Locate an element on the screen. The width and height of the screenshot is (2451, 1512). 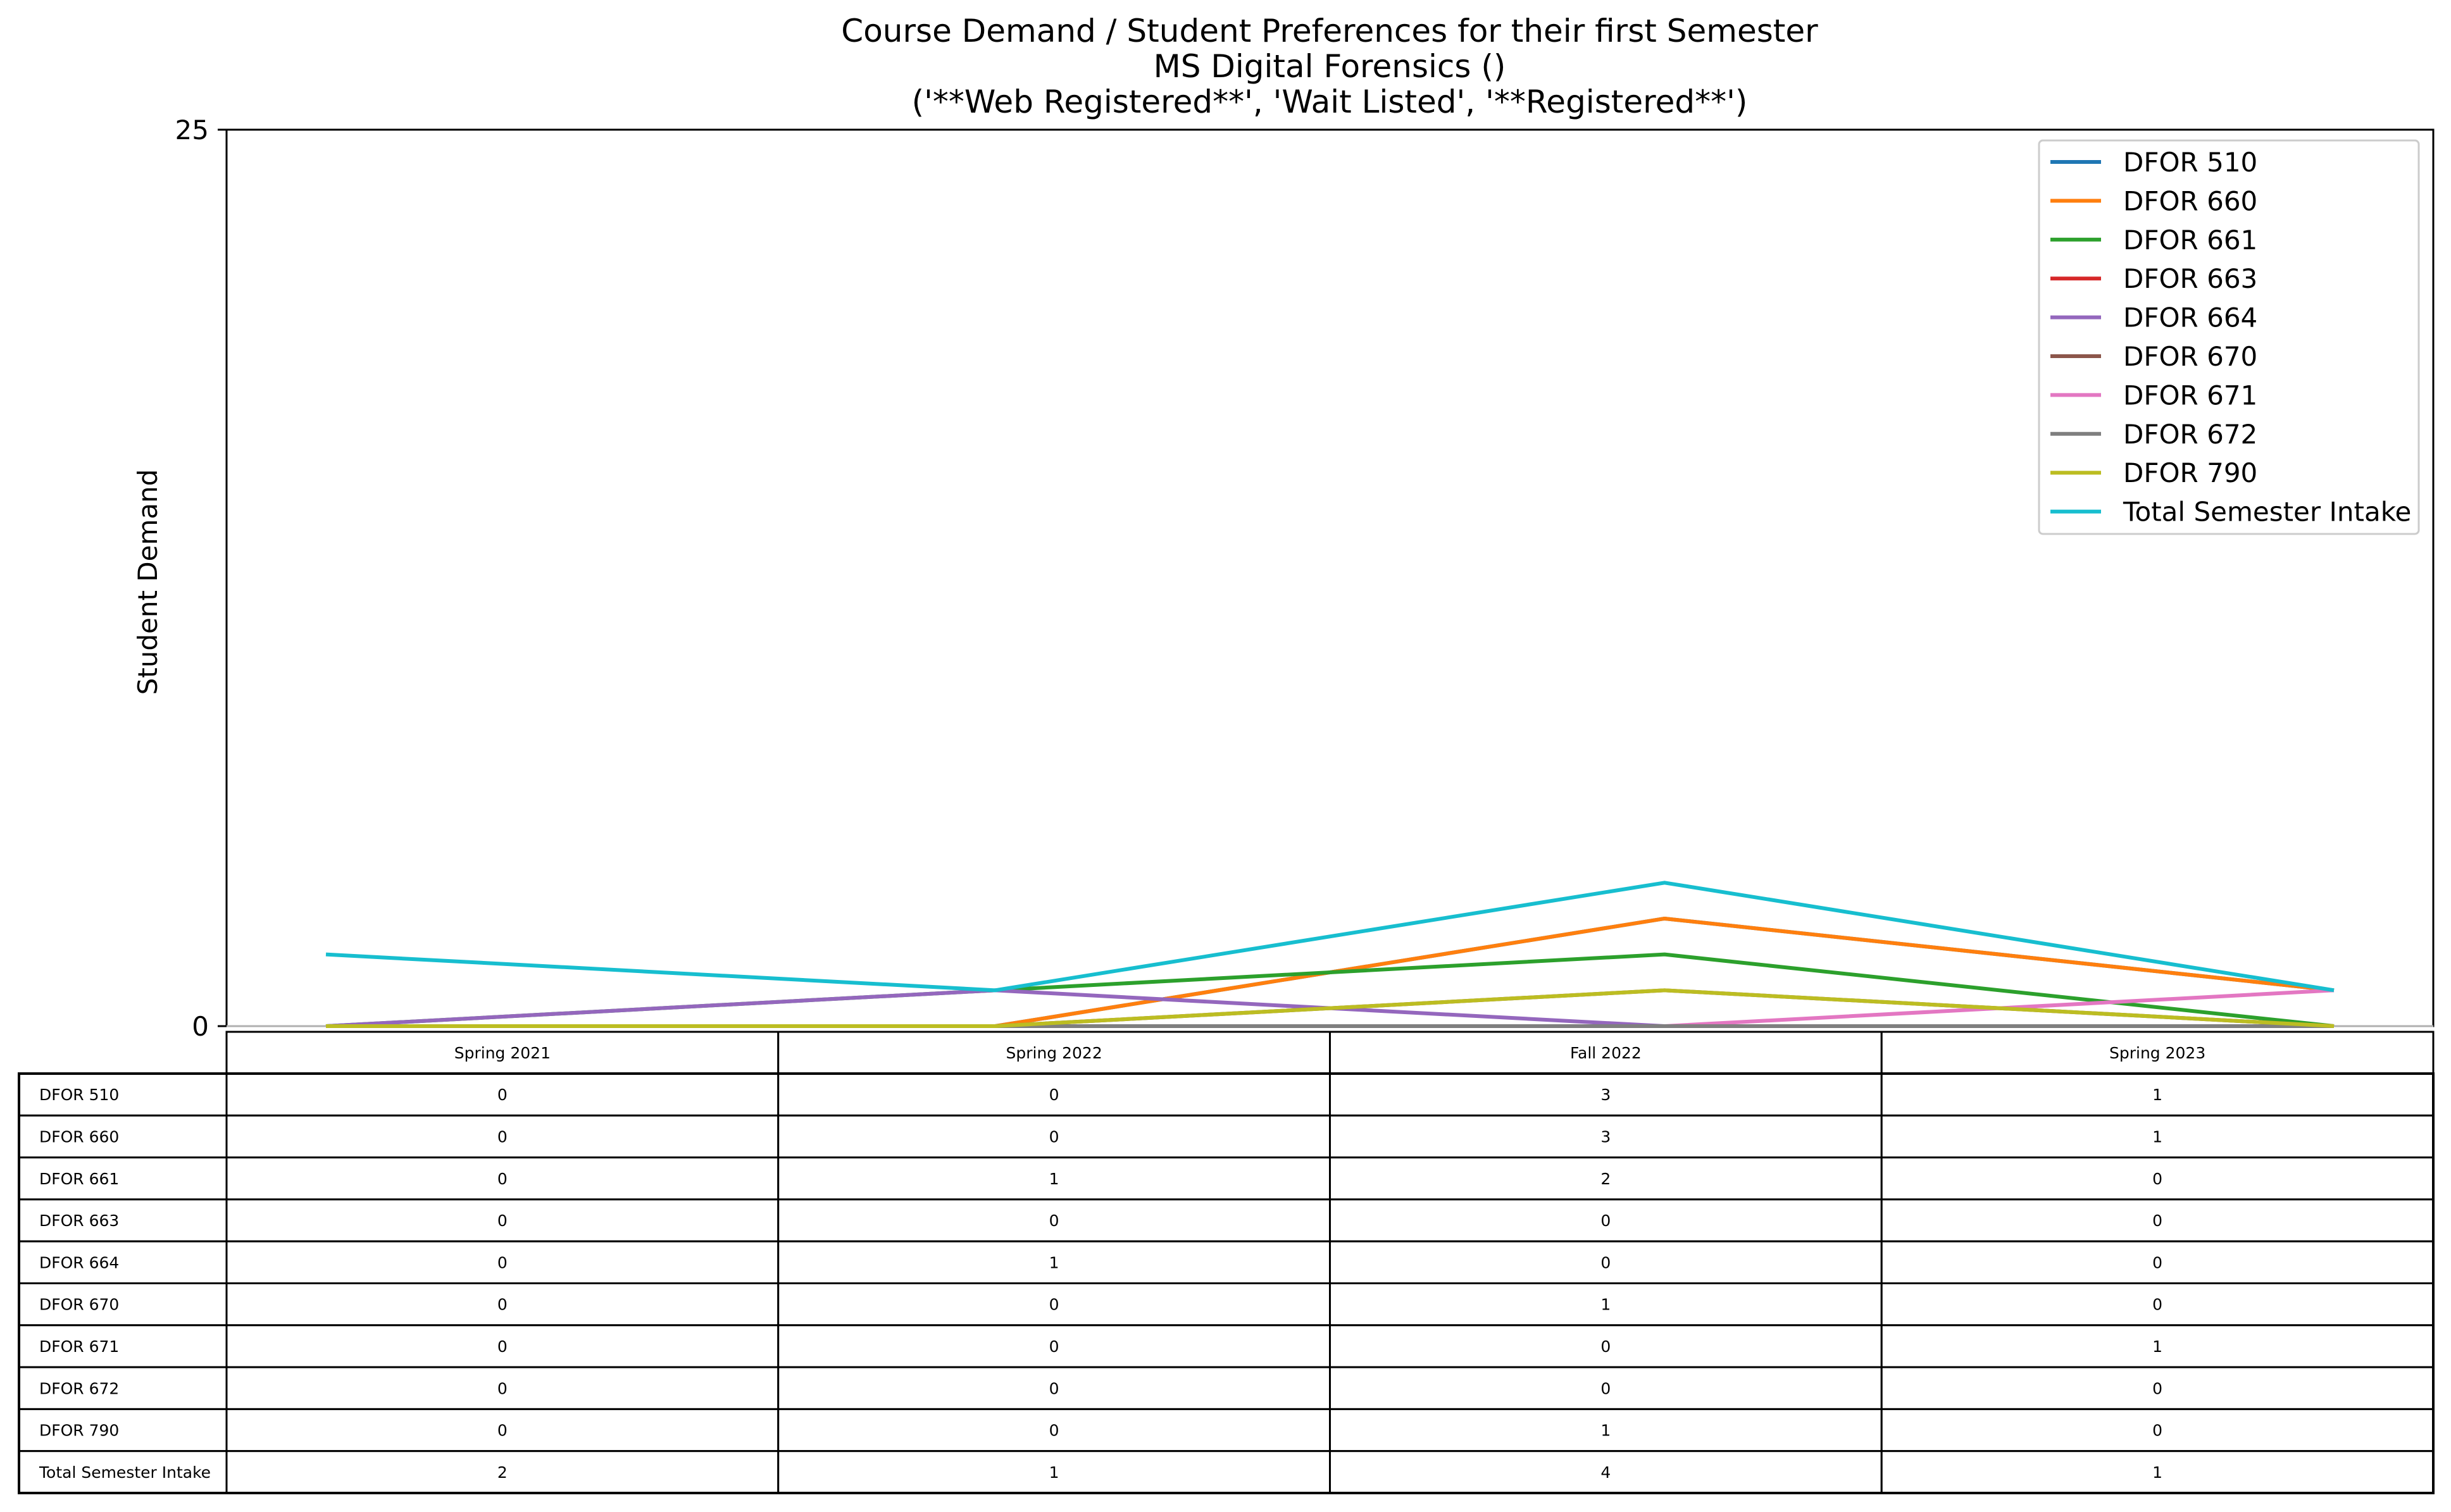
table-row-label: DFOR 664 is located at coordinates (79, 1263).